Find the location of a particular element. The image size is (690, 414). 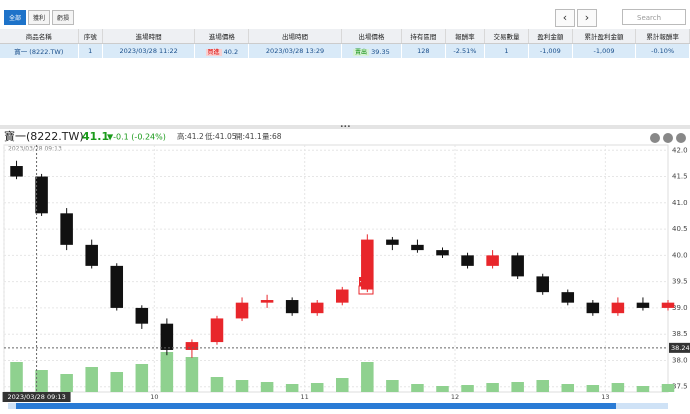

cell-text: -2.51% is located at coordinates (465, 51).